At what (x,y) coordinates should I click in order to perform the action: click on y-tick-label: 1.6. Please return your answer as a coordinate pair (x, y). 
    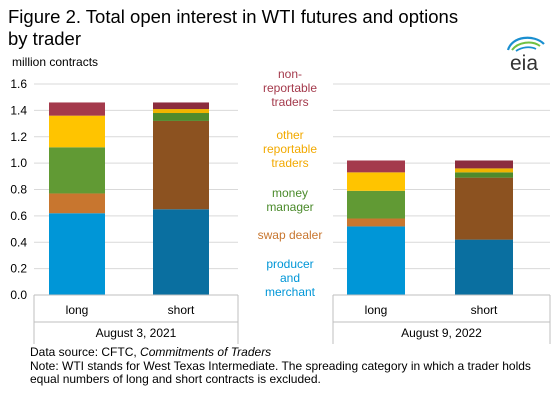
    Looking at the image, I should click on (18, 84).